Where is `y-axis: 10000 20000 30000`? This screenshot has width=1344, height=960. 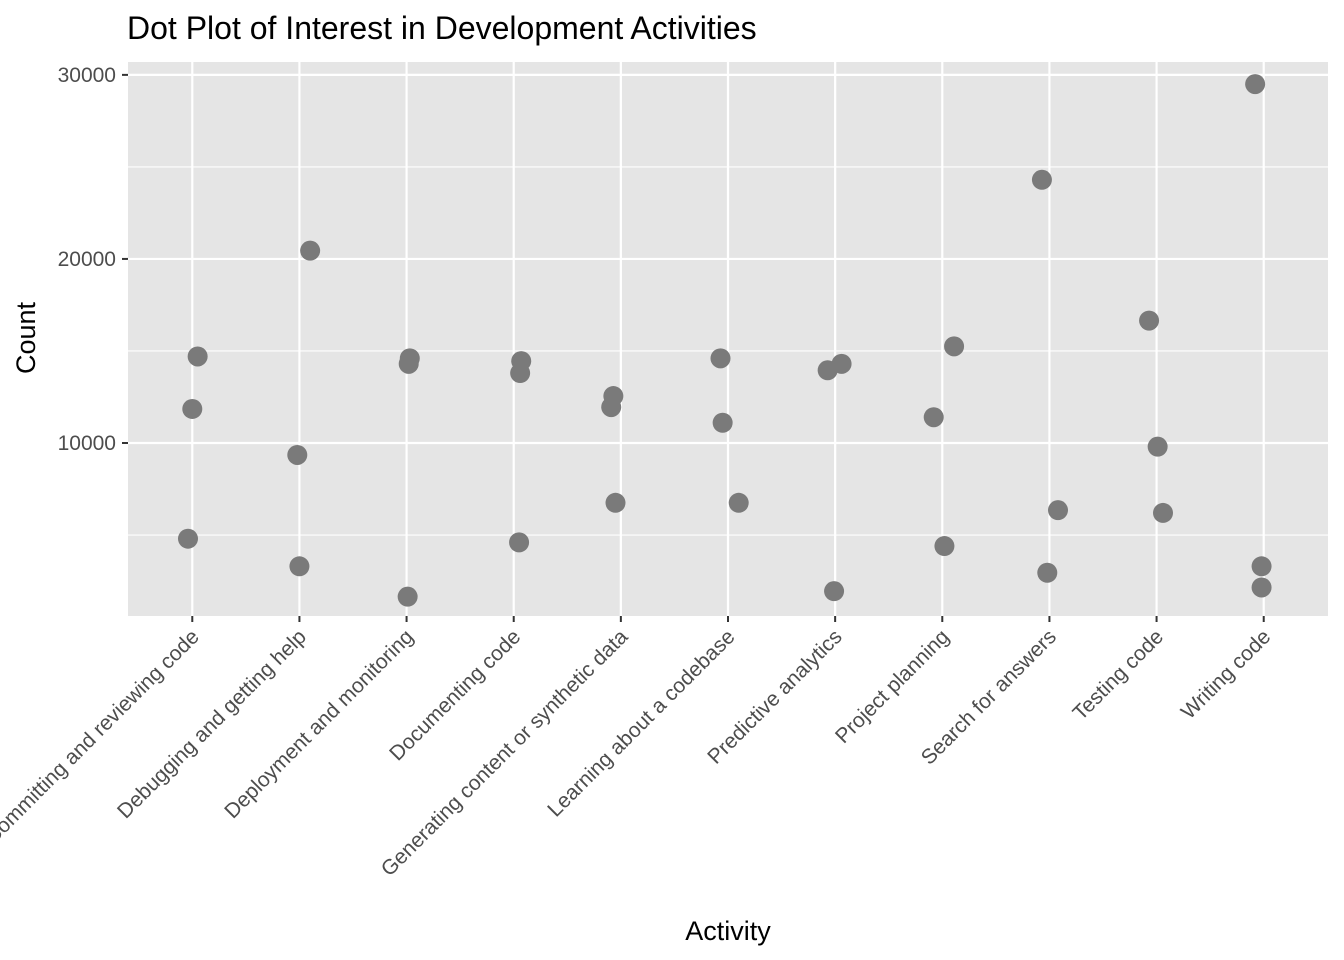 y-axis: 10000 20000 30000 is located at coordinates (93, 259).